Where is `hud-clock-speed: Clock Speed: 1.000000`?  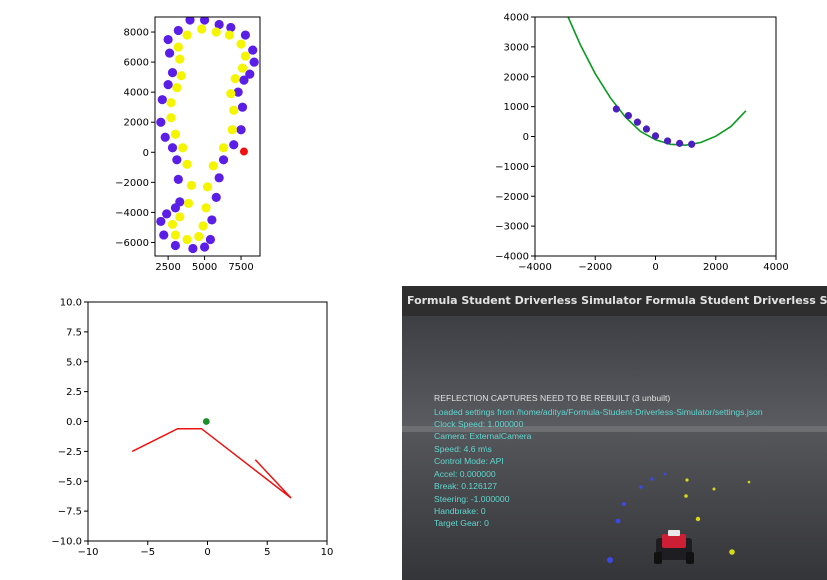 hud-clock-speed: Clock Speed: 1.000000 is located at coordinates (479, 424).